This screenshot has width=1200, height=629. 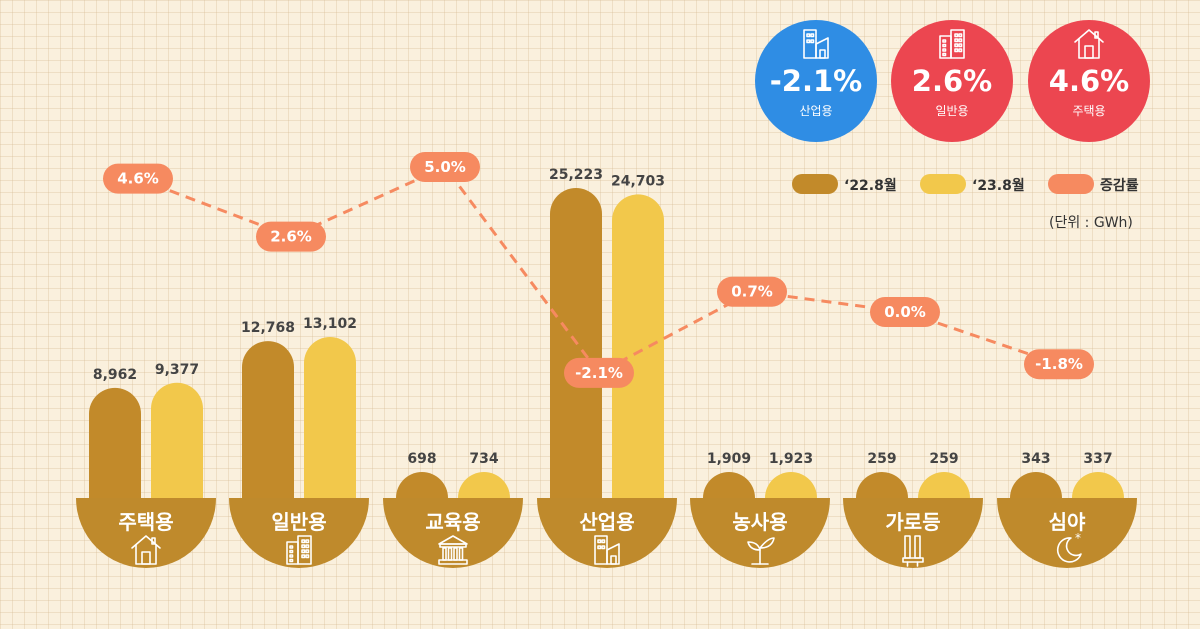 What do you see at coordinates (115, 375) in the screenshot?
I see `bar-value-label: 8,962` at bounding box center [115, 375].